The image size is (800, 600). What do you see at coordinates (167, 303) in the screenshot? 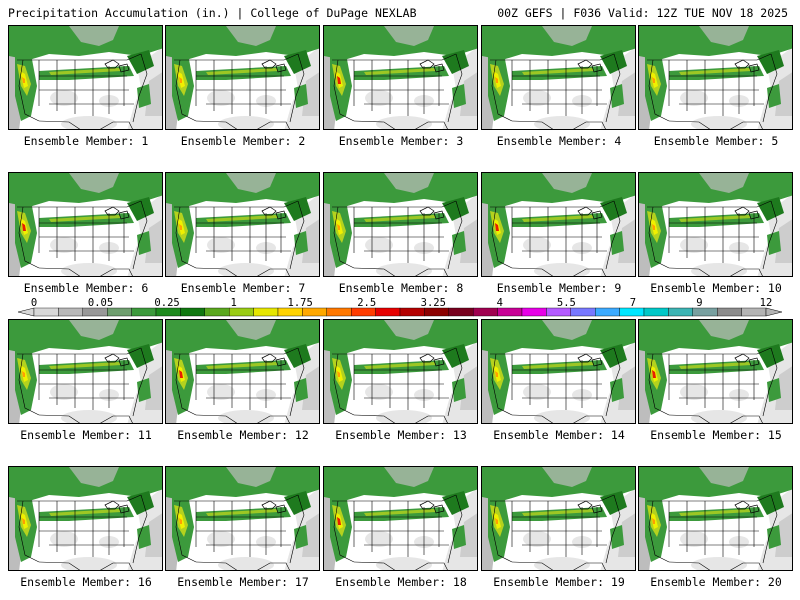
I see `legend-tick-label: 0.25` at bounding box center [167, 303].